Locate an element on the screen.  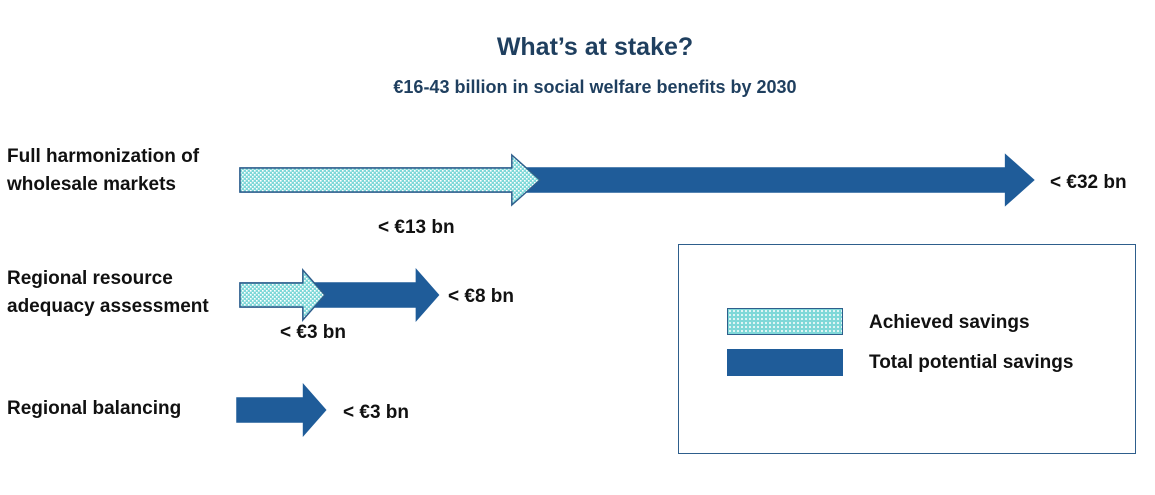
value-label-total-2: < €3 bn is located at coordinates (376, 412).